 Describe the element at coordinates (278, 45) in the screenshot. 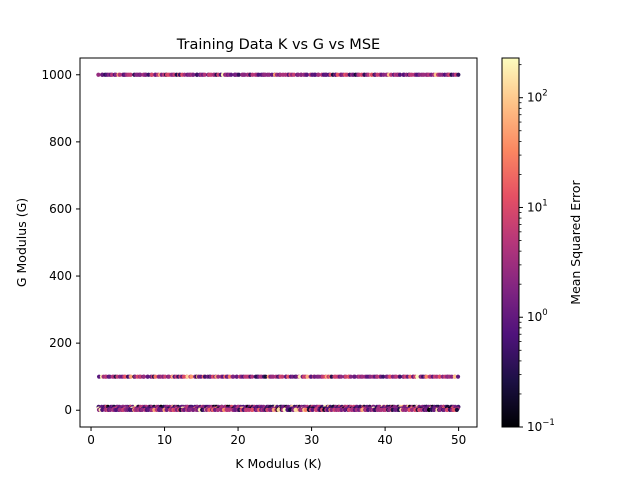

I see `chart-title: Training Data K vs G vs MSE` at that location.